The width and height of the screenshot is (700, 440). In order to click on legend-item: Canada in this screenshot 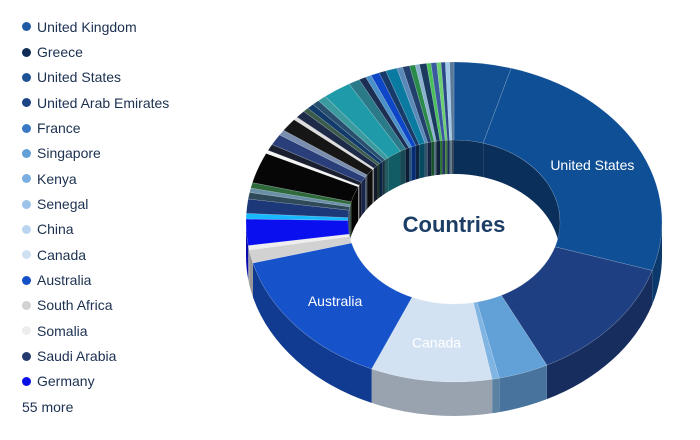, I will do `click(122, 254)`.